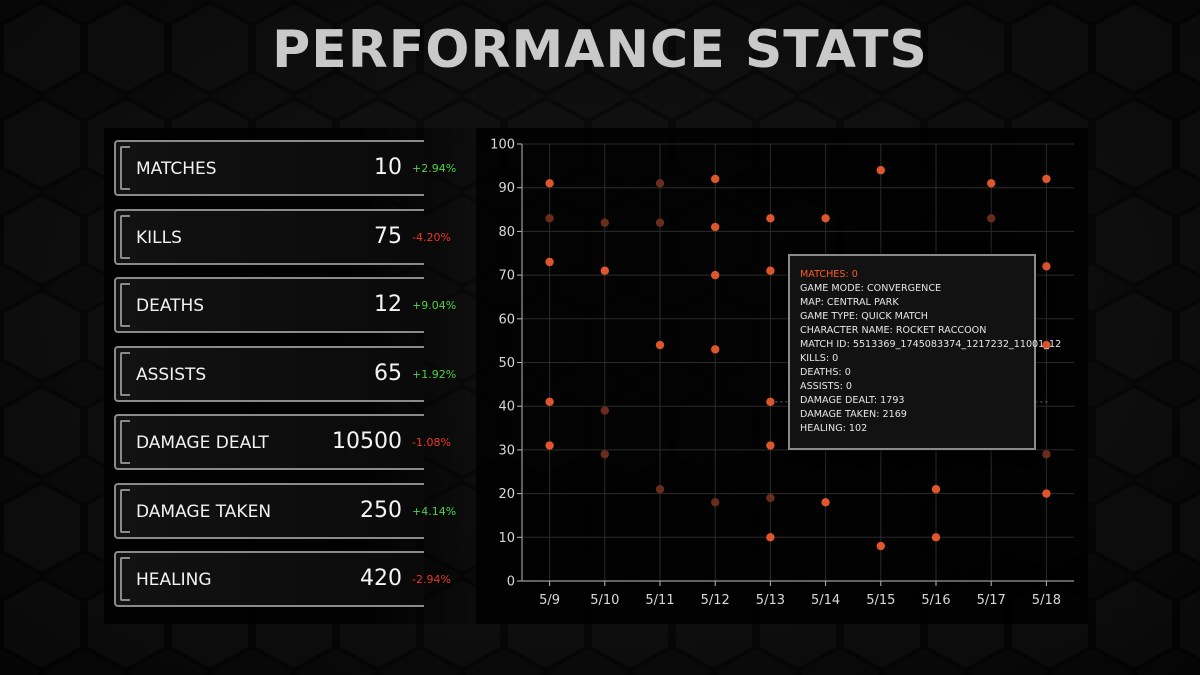 The image size is (1200, 675). Describe the element at coordinates (511, 582) in the screenshot. I see `y-tick-label: 0` at that location.